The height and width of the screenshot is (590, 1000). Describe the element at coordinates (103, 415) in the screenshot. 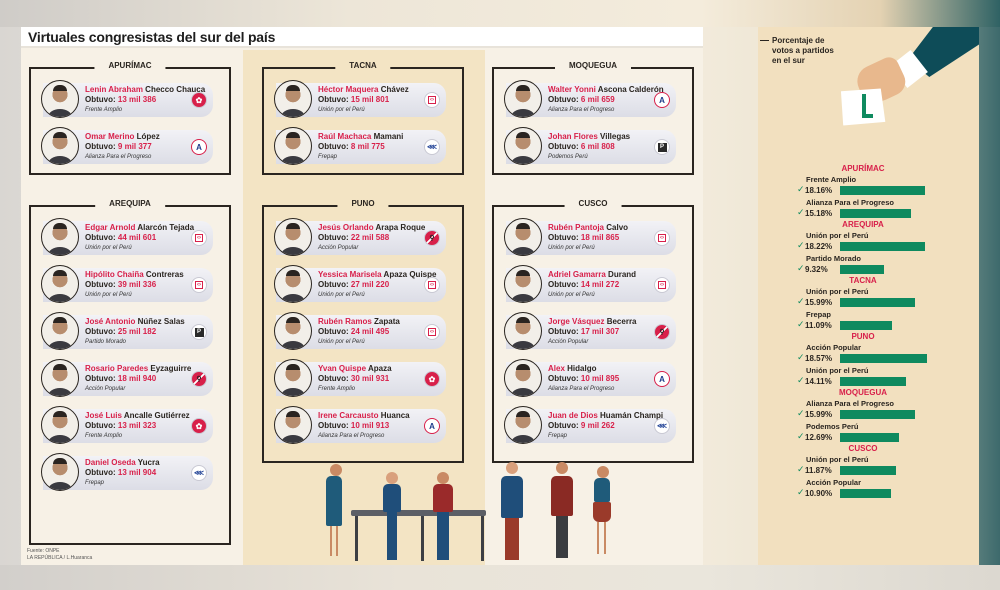

I see `candidate-given-name: José Luis` at that location.